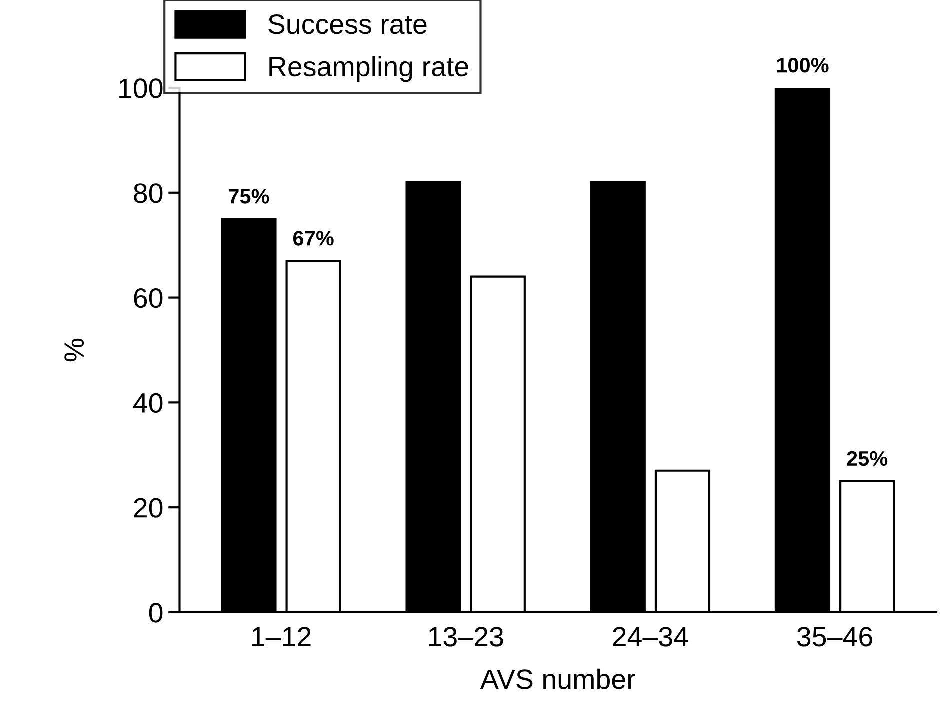  What do you see at coordinates (650, 637) in the screenshot?
I see `x-tick-label: 24–34` at bounding box center [650, 637].